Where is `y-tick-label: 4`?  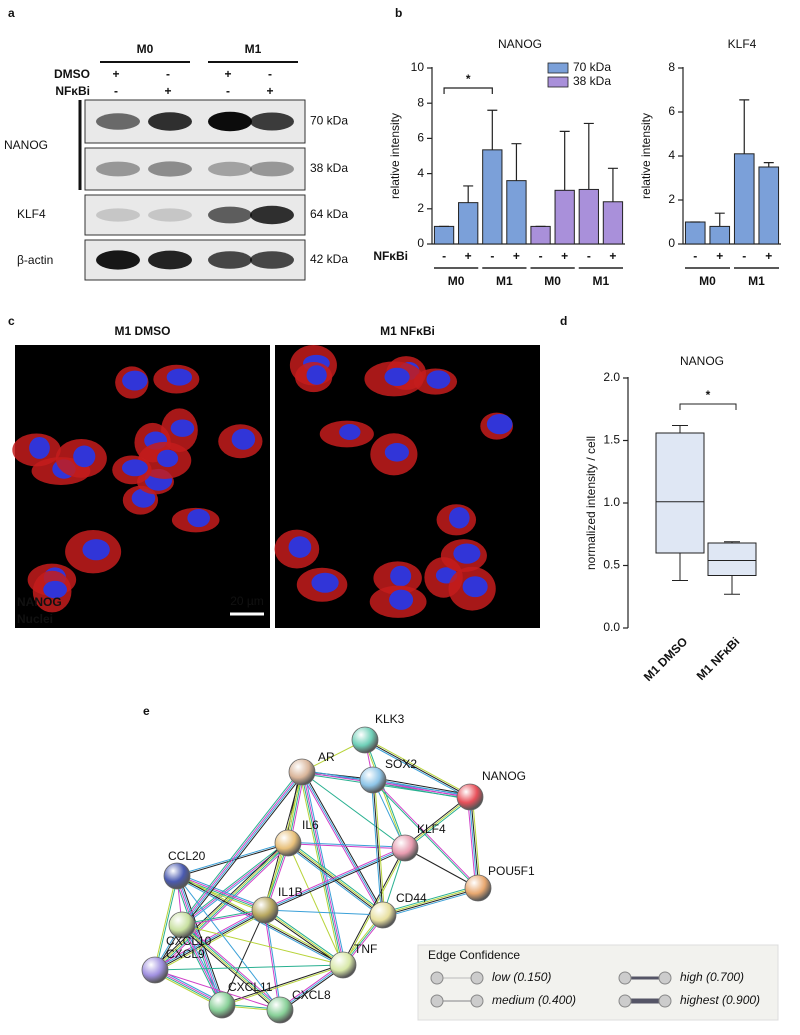
y-tick-label: 4 is located at coordinates (420, 173).